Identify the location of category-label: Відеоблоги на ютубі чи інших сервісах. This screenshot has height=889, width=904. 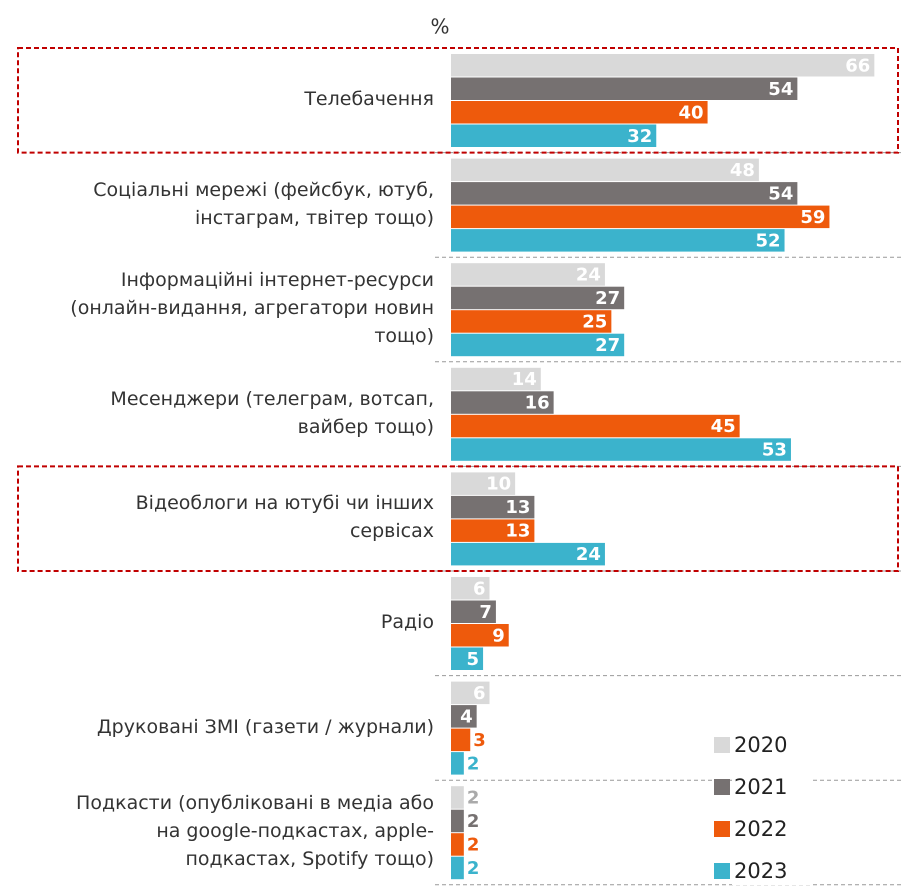
(284, 517).